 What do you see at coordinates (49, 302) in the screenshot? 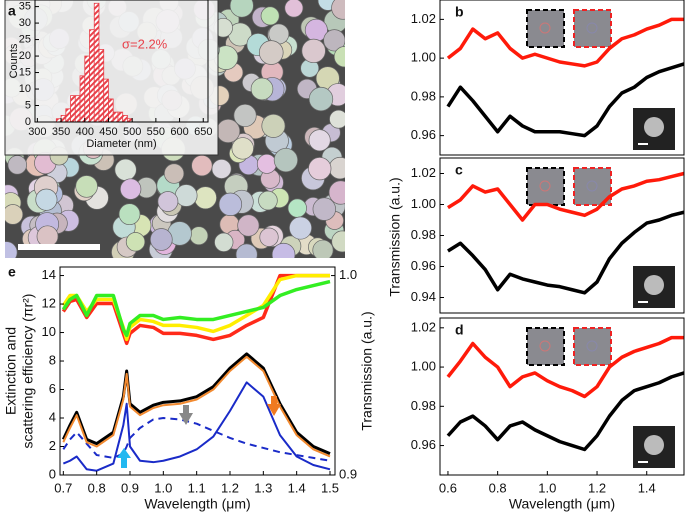
I see `y-tick-label: 12` at bounding box center [49, 302].